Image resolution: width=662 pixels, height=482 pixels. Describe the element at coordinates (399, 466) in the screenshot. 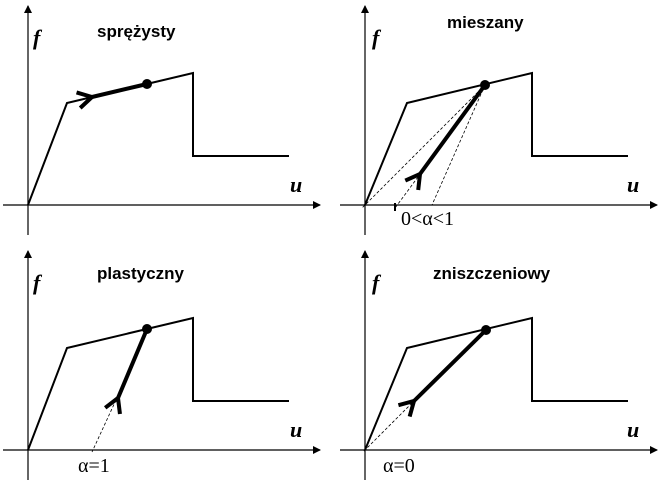

I see `alpha-label: α=0` at that location.